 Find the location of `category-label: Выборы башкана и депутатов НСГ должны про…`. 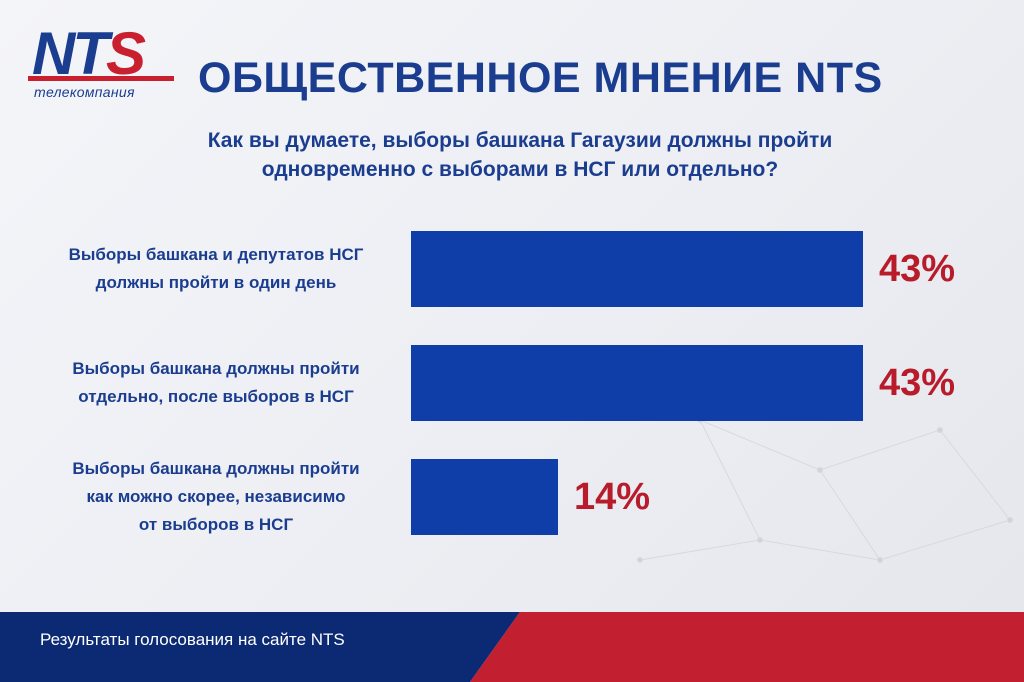

category-label: Выборы башкана и депутатов НСГ должны про… is located at coordinates (216, 269).